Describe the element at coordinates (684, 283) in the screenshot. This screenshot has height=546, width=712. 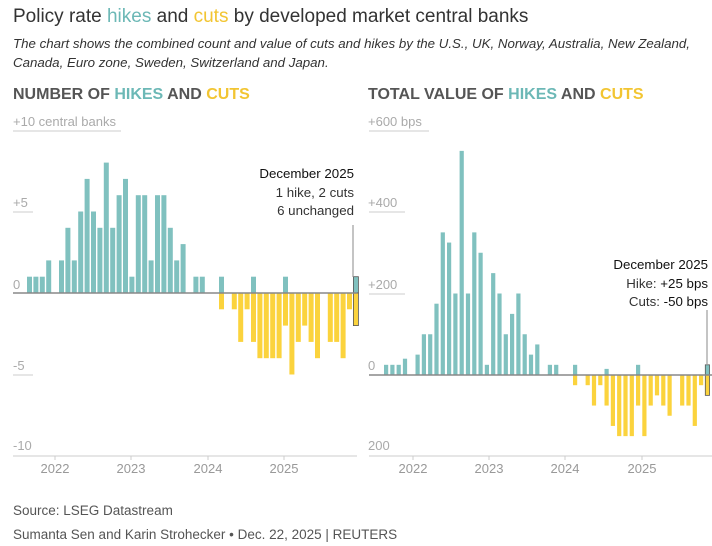
I see `annotation-value: +25 bps` at that location.